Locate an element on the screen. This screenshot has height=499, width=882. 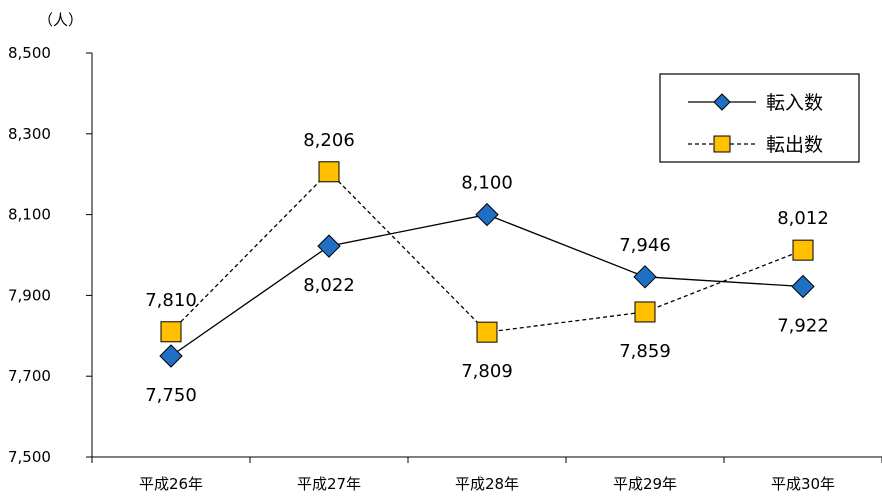
x-tick-label: 平成26年 is located at coordinates (171, 484).